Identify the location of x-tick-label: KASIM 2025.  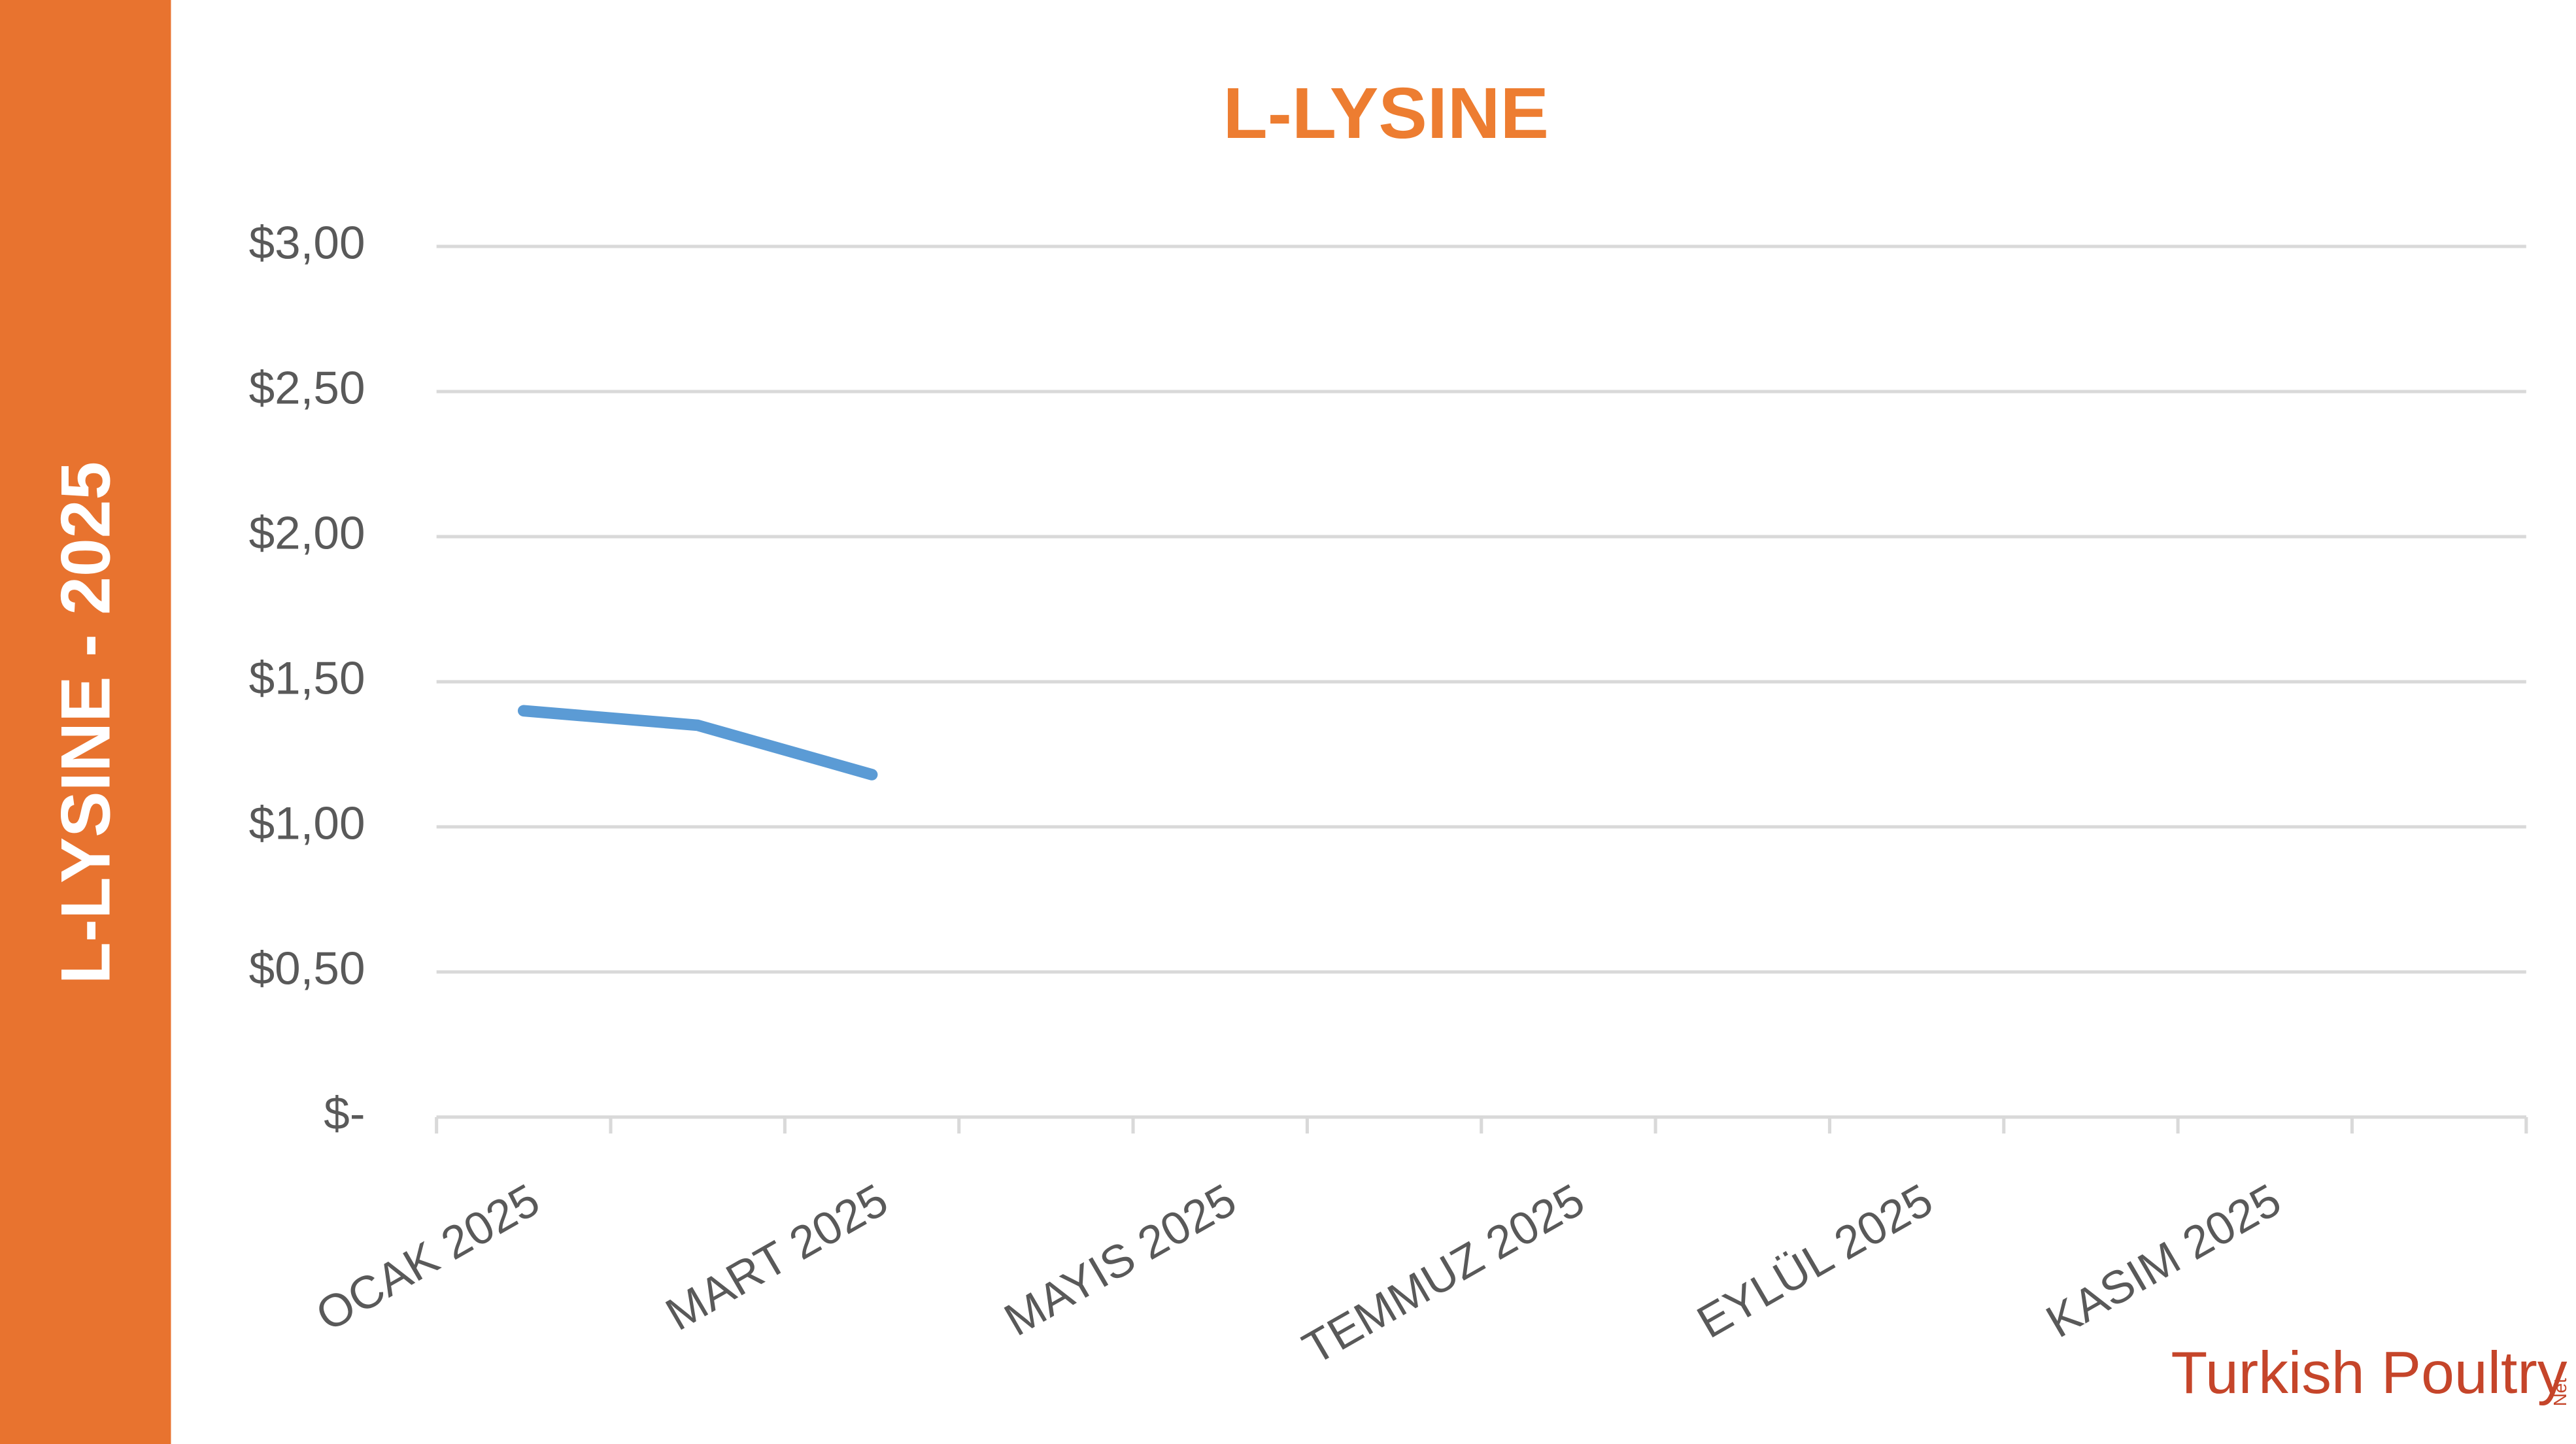
(2163, 1261).